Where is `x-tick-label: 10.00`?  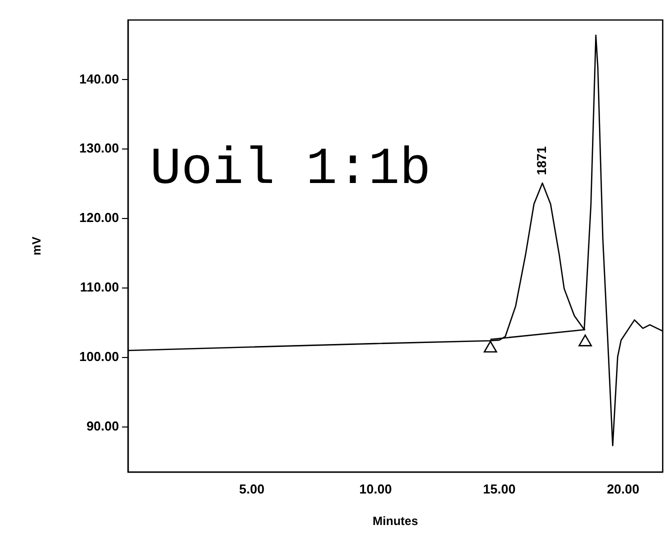 x-tick-label: 10.00 is located at coordinates (375, 488).